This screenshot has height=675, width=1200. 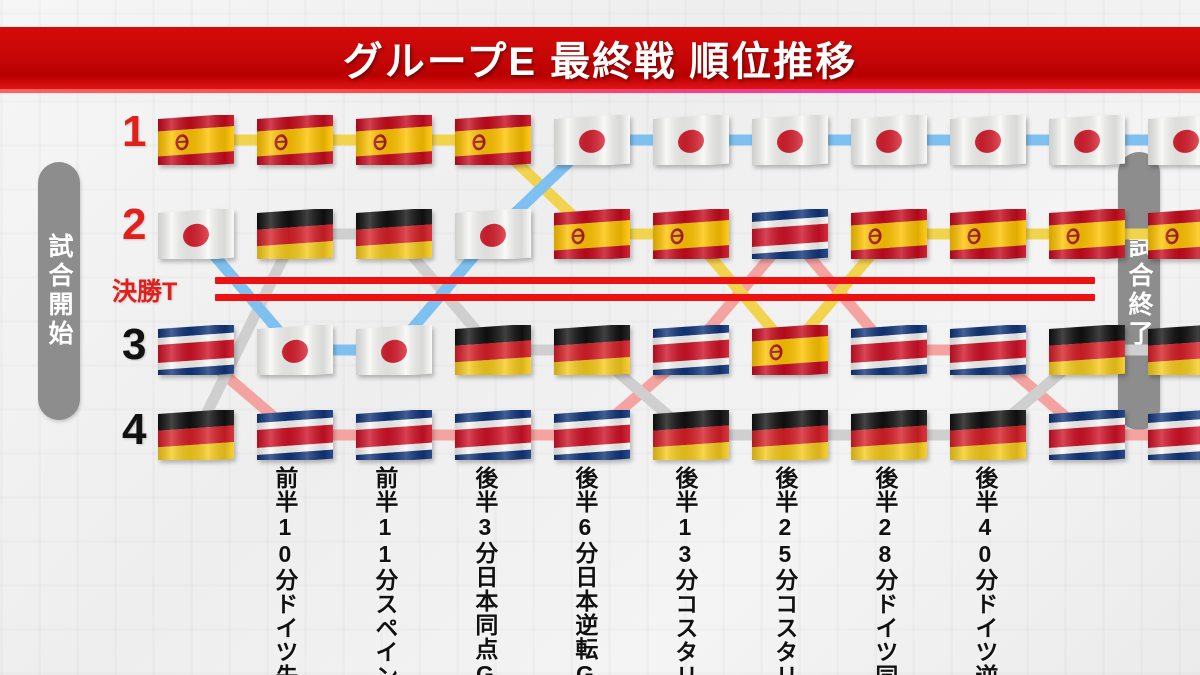 What do you see at coordinates (655, 297) in the screenshot?
I see `knockout-divider-bottom` at bounding box center [655, 297].